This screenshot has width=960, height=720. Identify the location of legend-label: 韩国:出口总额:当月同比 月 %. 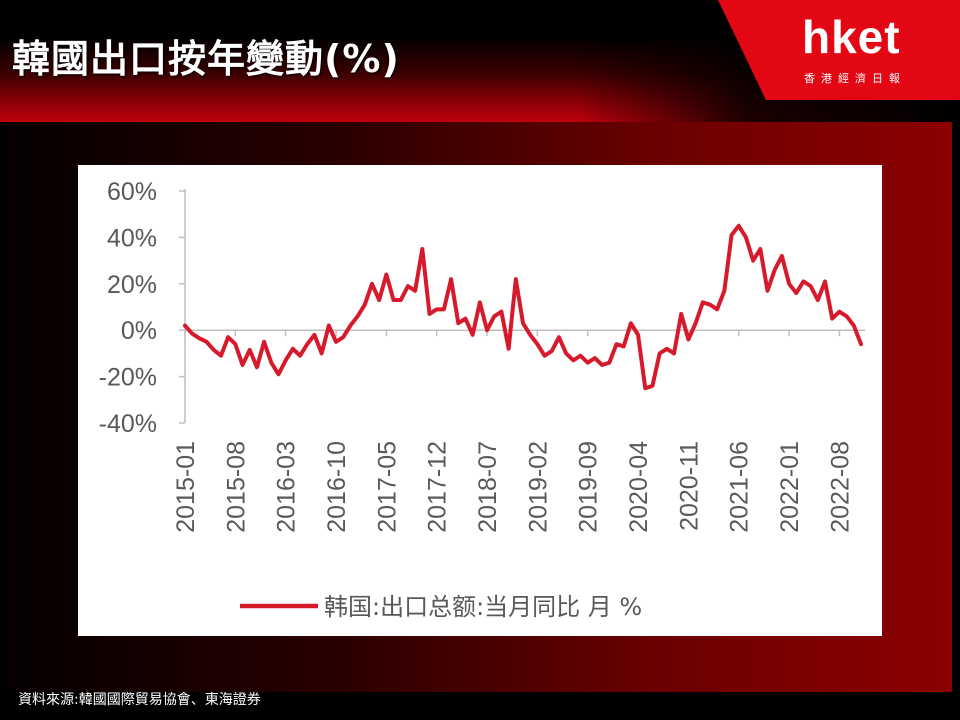
(483, 607).